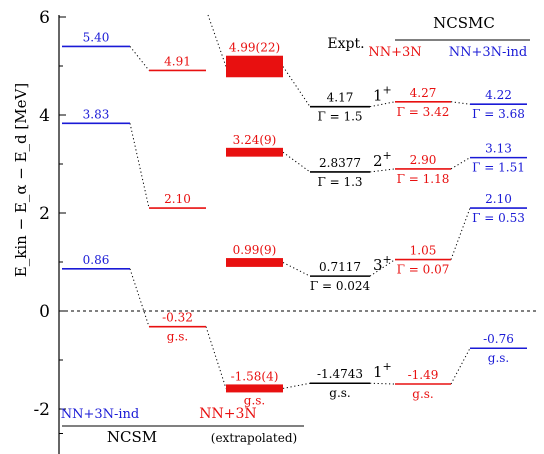  I want to click on level-value-label: 4.27, so click(423, 93).